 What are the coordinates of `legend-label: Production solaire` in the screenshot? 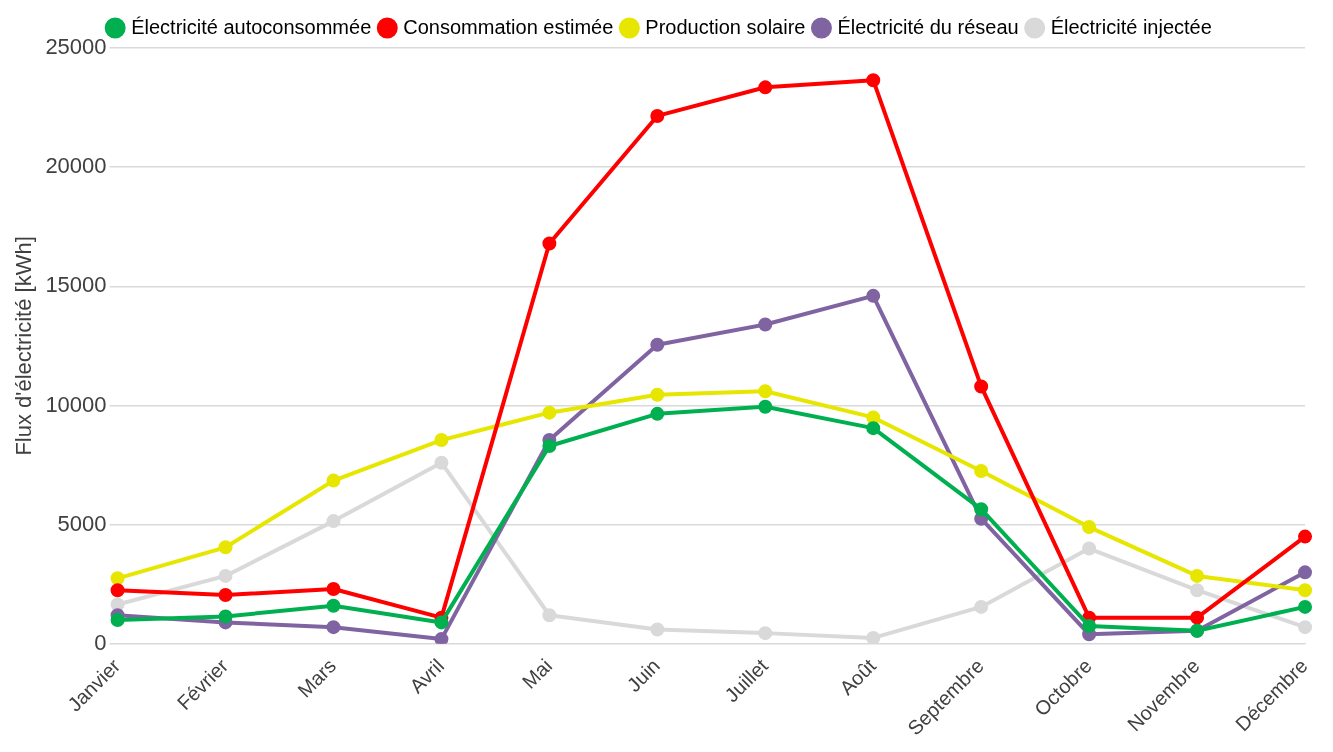 It's located at (725, 26).